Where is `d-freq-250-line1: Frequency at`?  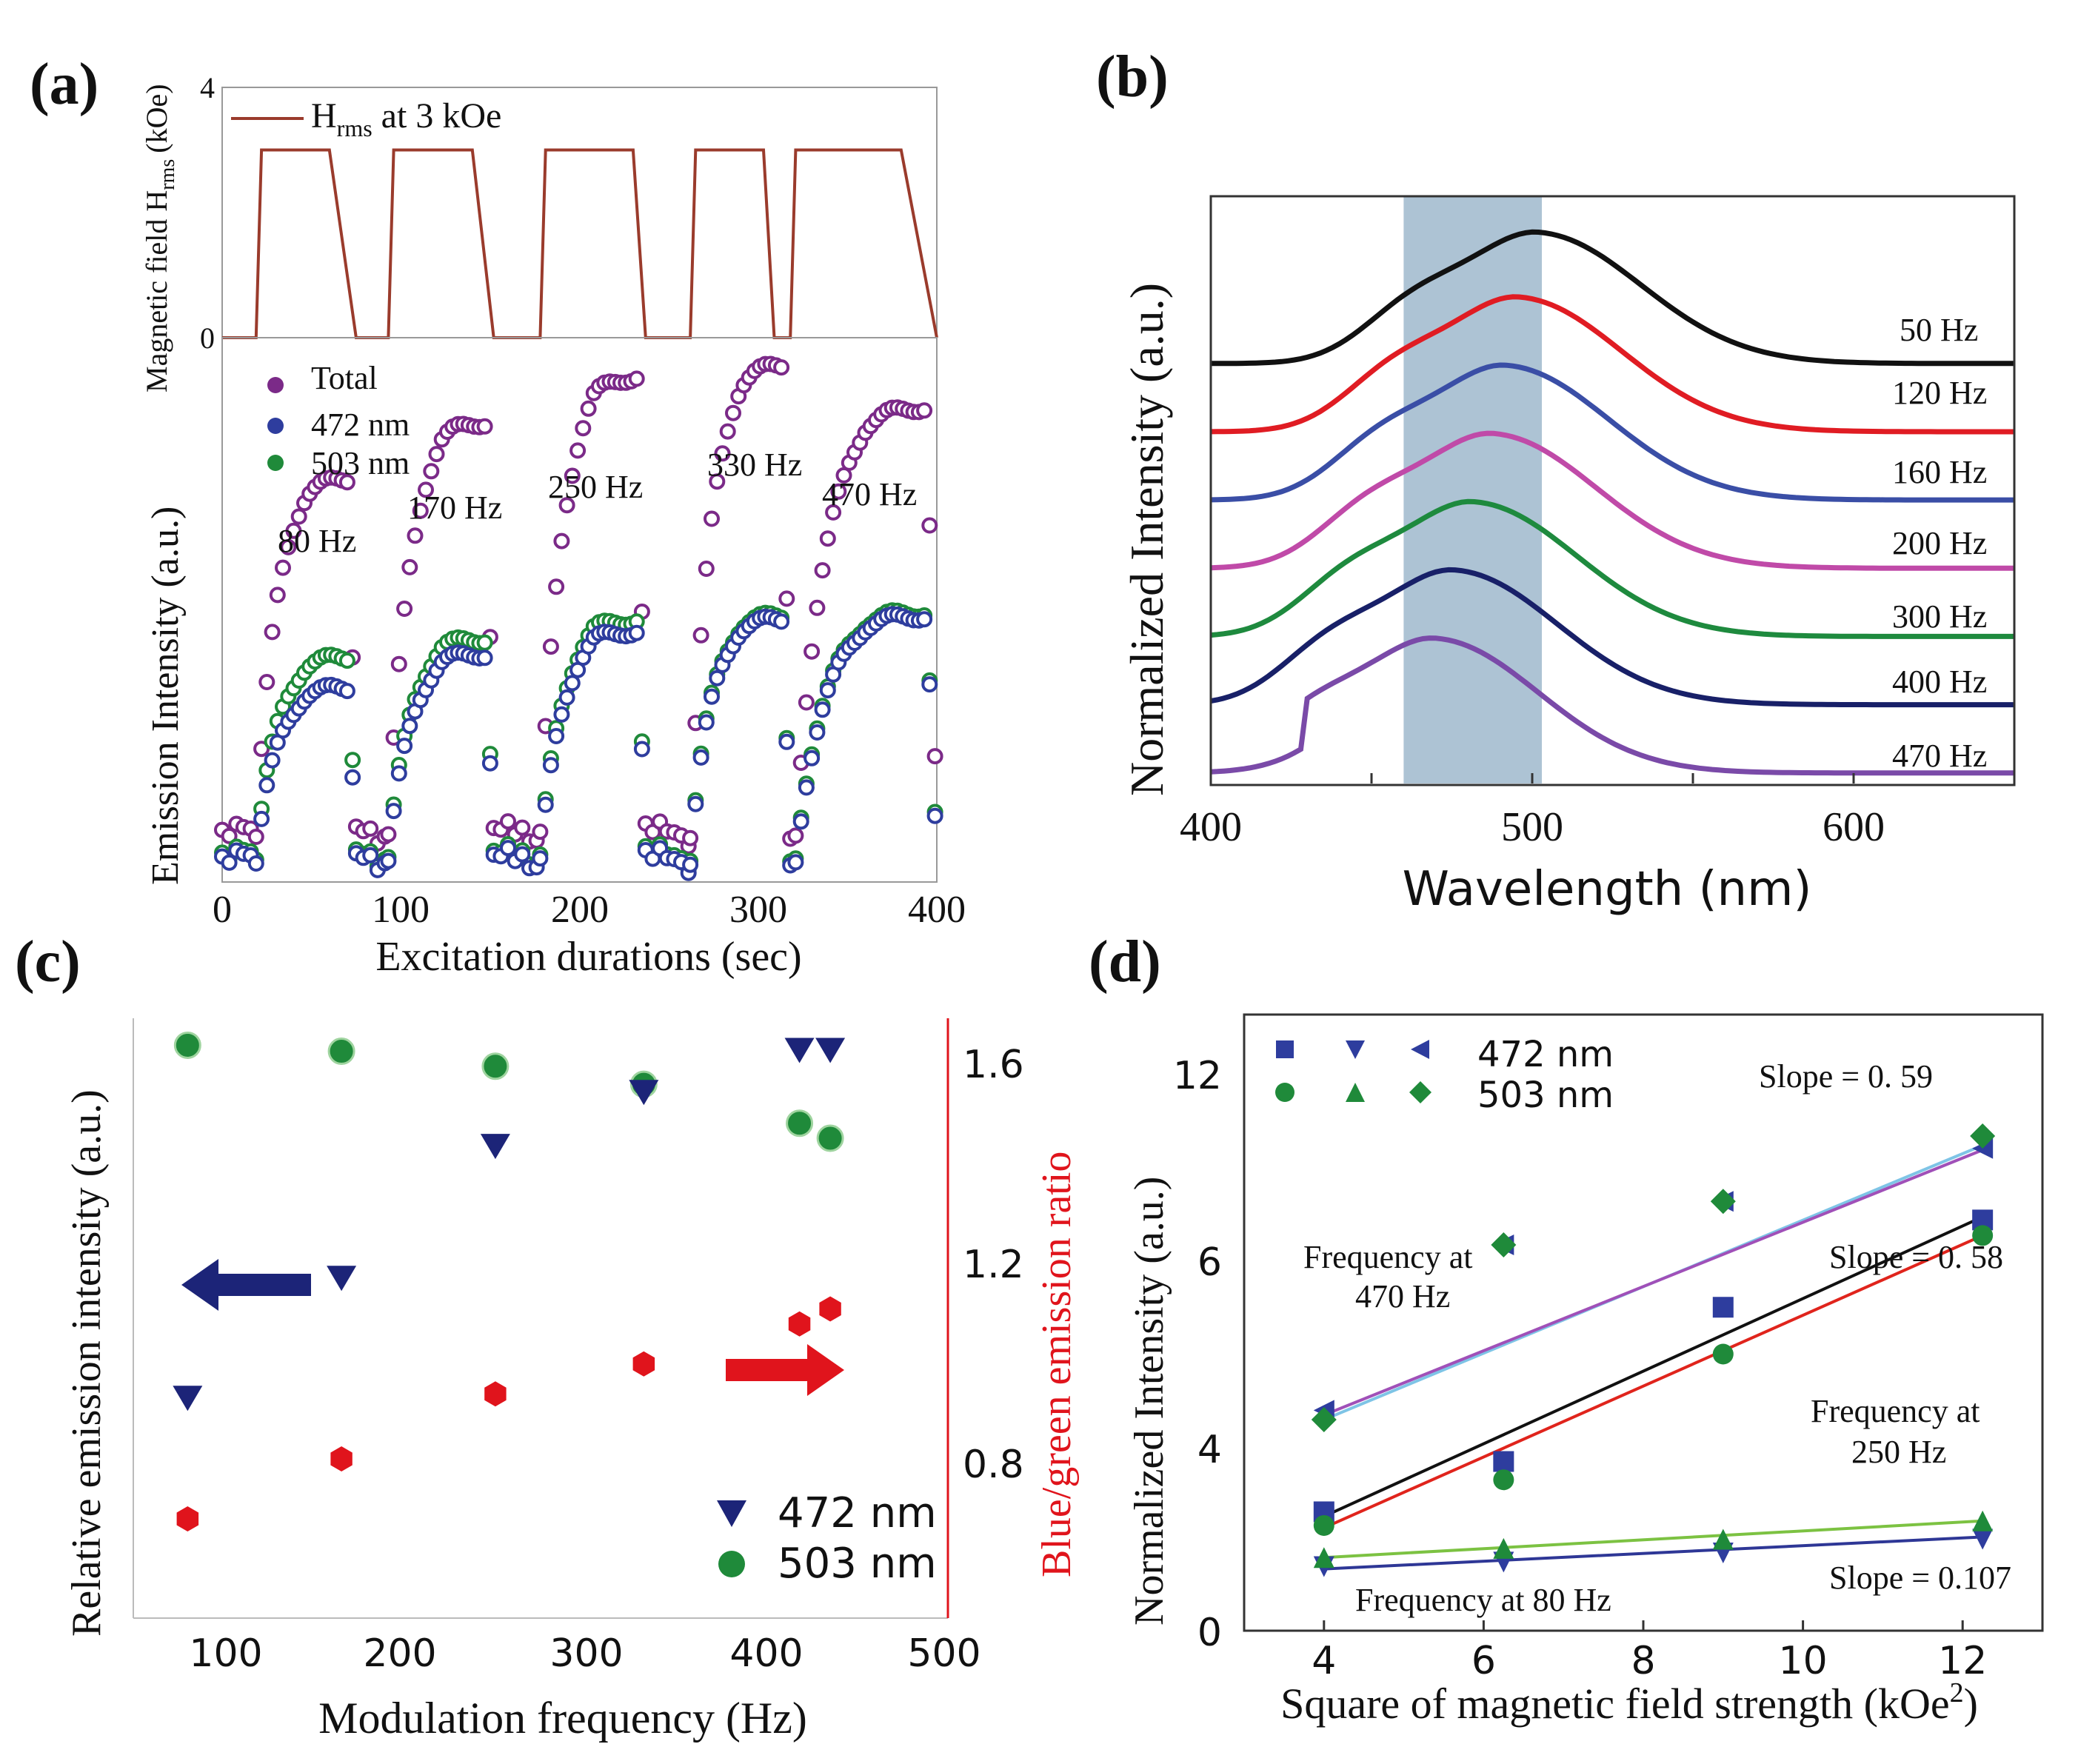 d-freq-250-line1: Frequency at is located at coordinates (1895, 1411).